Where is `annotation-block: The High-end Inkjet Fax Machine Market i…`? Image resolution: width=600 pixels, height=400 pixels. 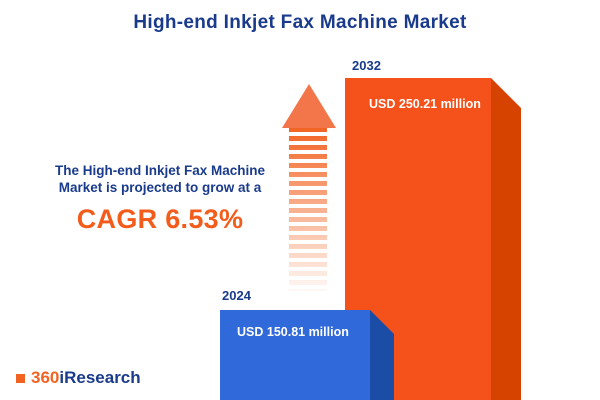
annotation-block: The High-end Inkjet Fax Machine Market i… is located at coordinates (160, 198).